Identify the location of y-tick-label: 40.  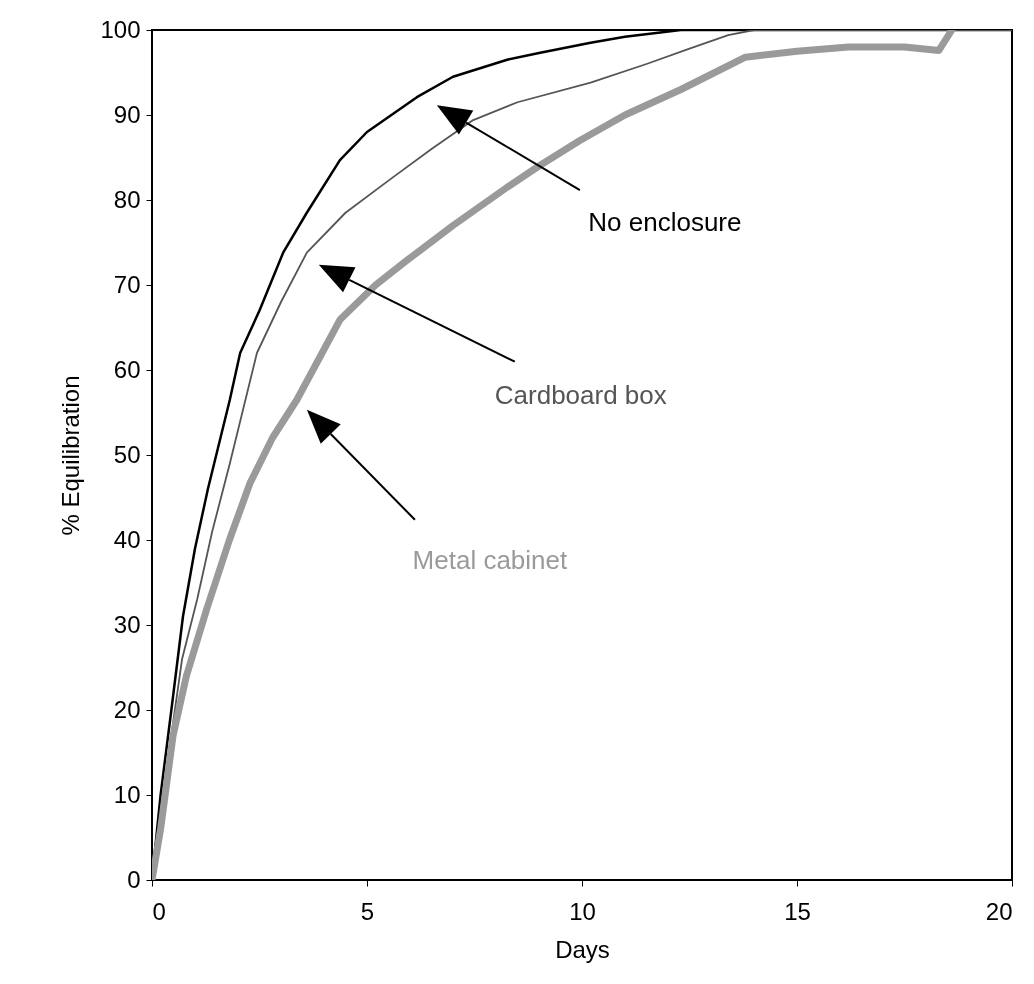
(127, 539).